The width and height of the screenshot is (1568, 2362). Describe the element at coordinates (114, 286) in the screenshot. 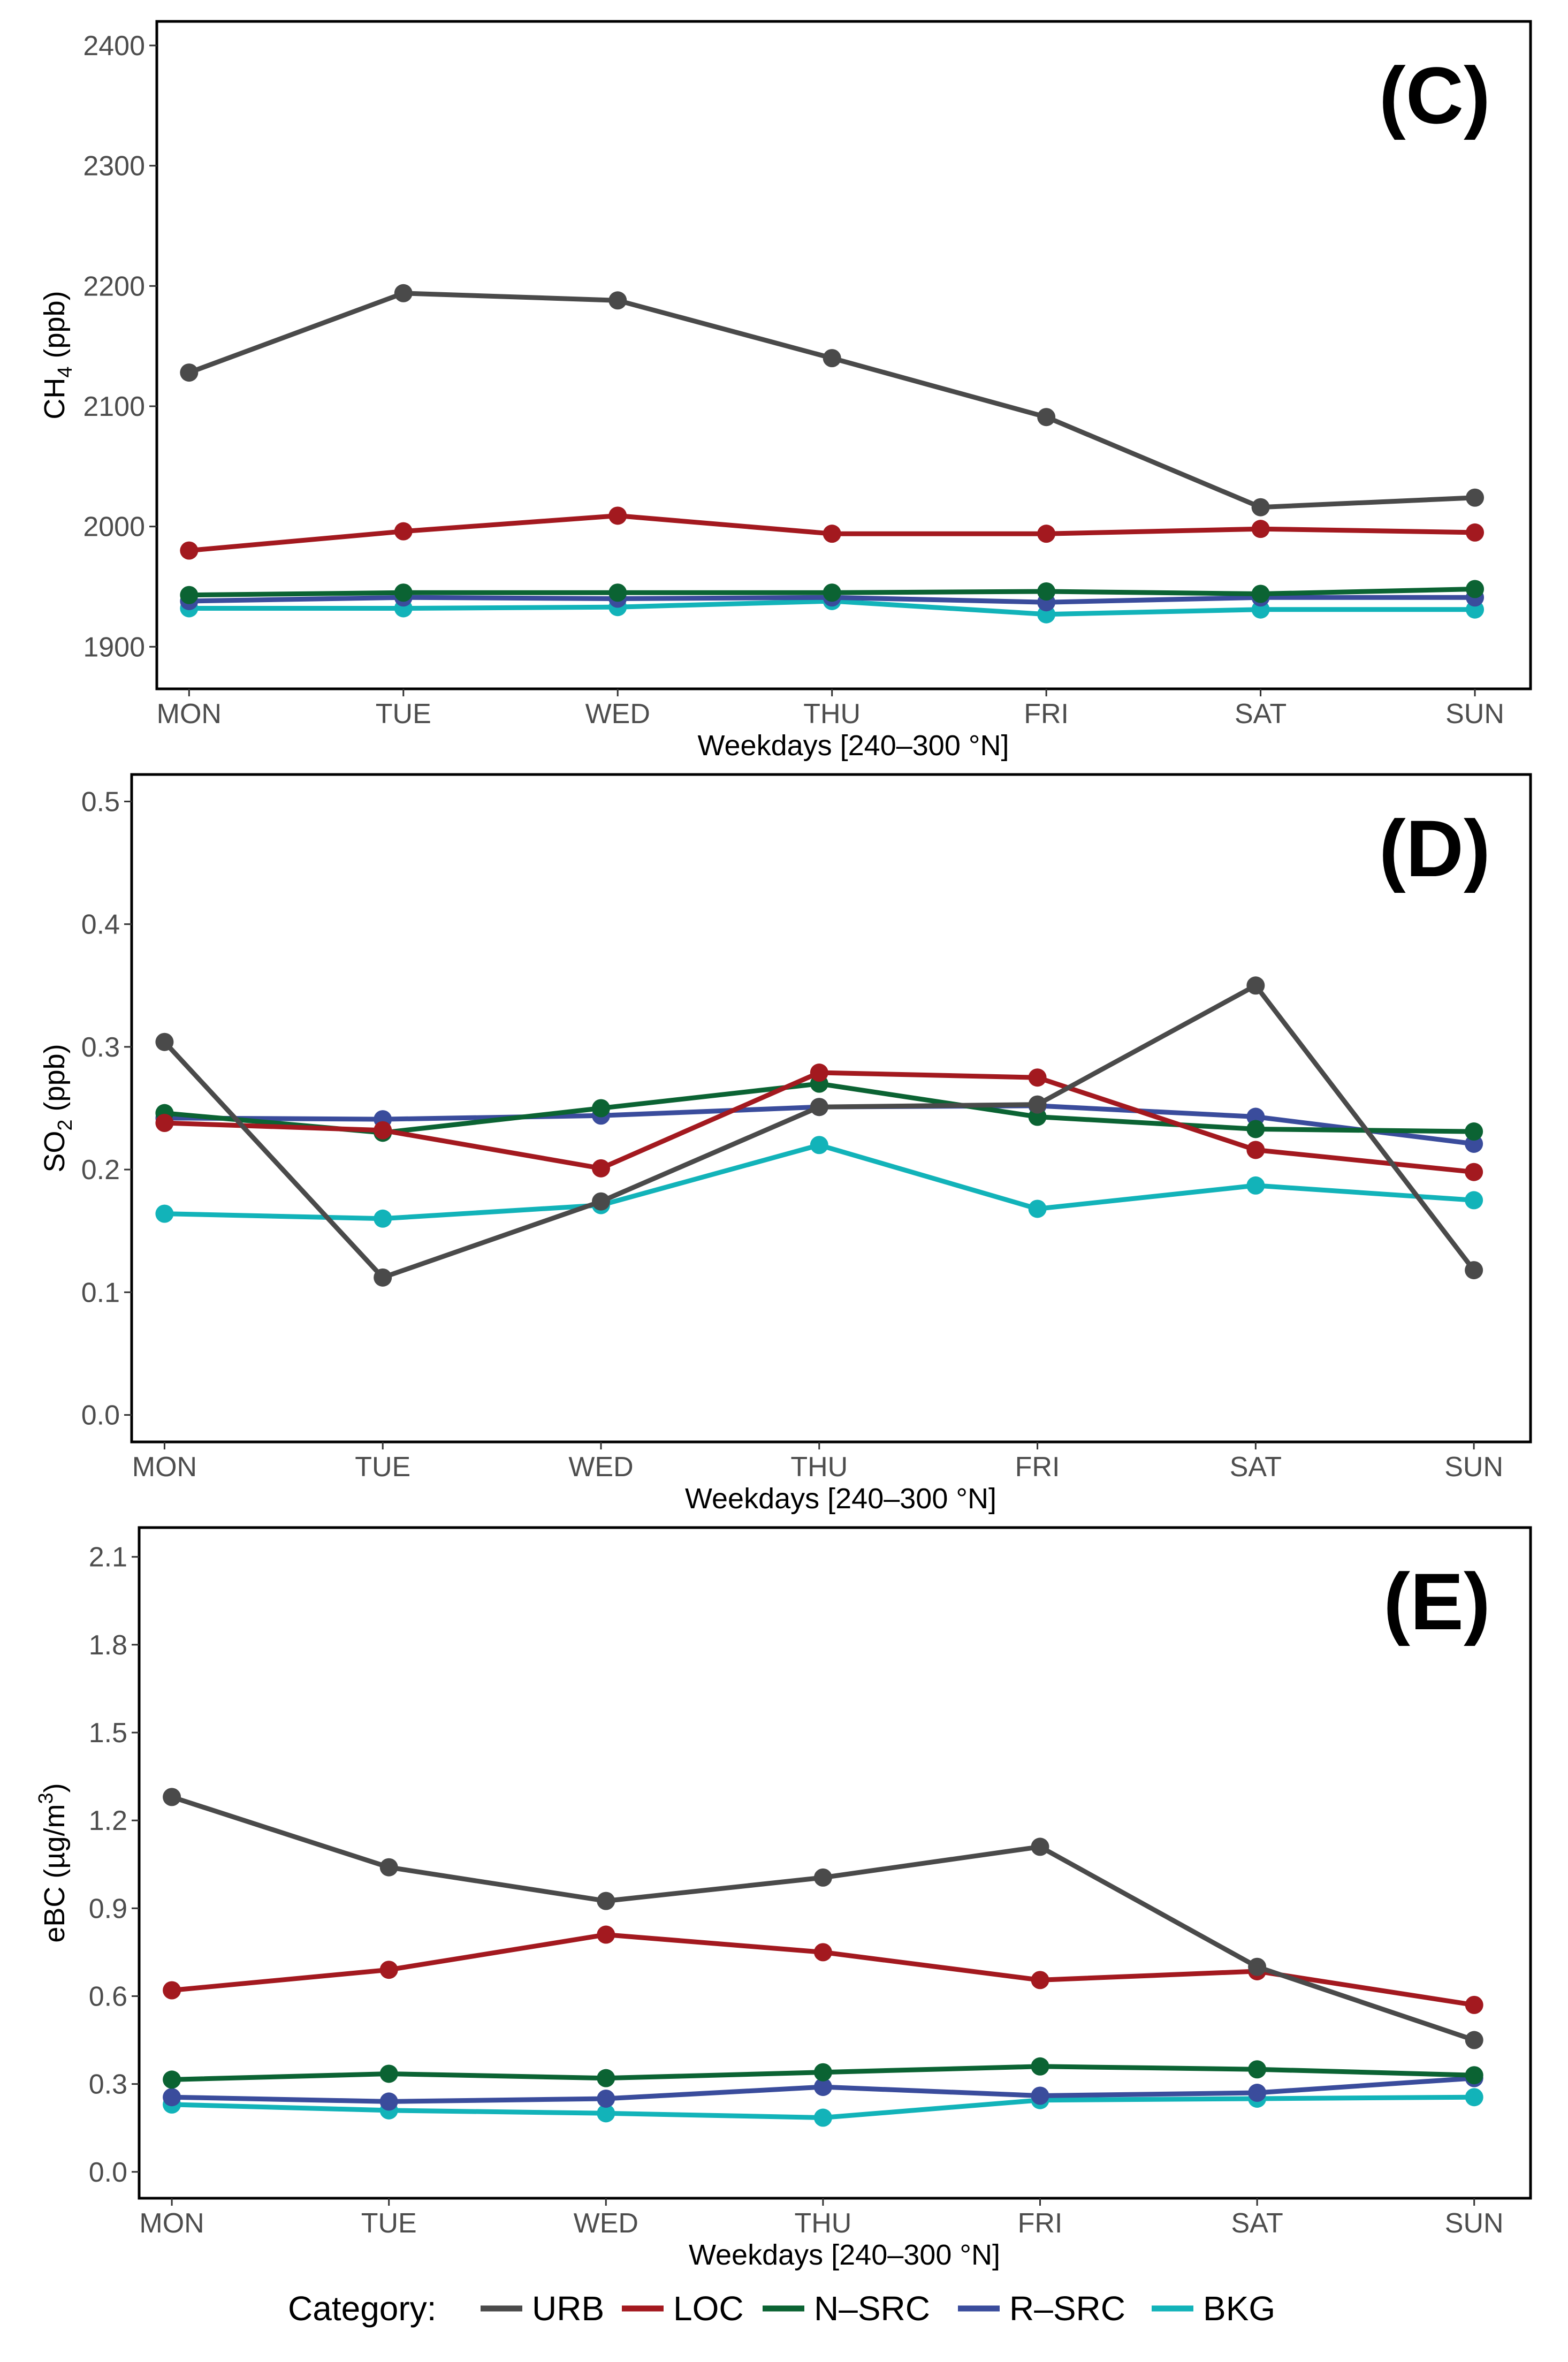

I see `y-tick-label: 2200` at that location.